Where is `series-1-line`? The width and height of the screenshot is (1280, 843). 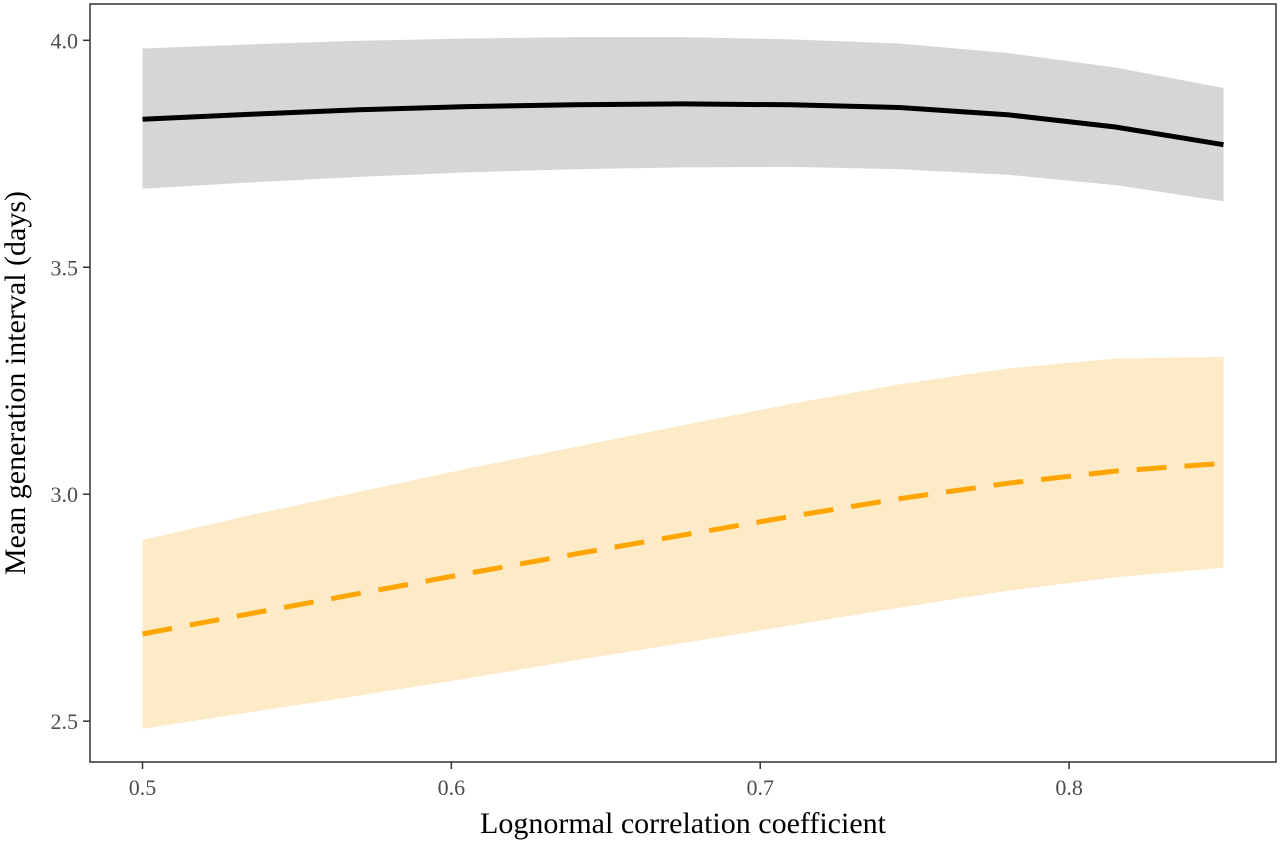 series-1-line is located at coordinates (683, 124).